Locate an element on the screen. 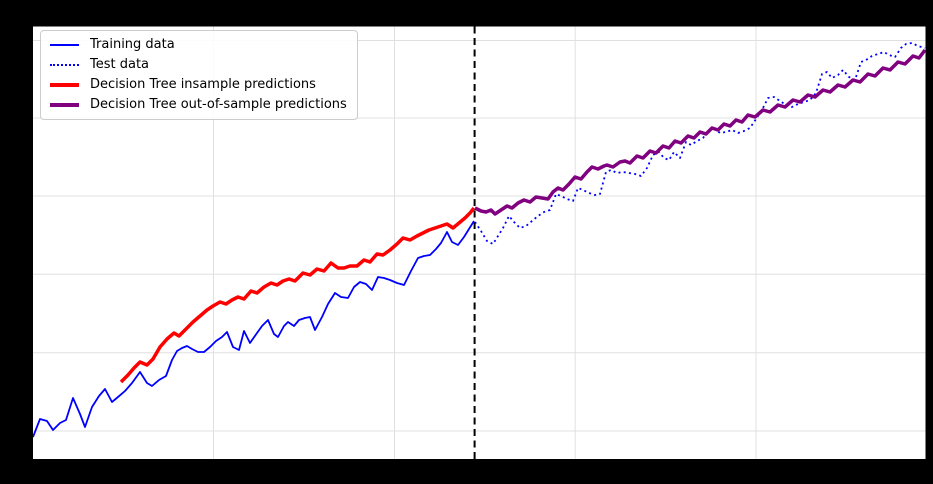 The height and width of the screenshot is (484, 933). legend-label-training-data: Training data is located at coordinates (132, 44).